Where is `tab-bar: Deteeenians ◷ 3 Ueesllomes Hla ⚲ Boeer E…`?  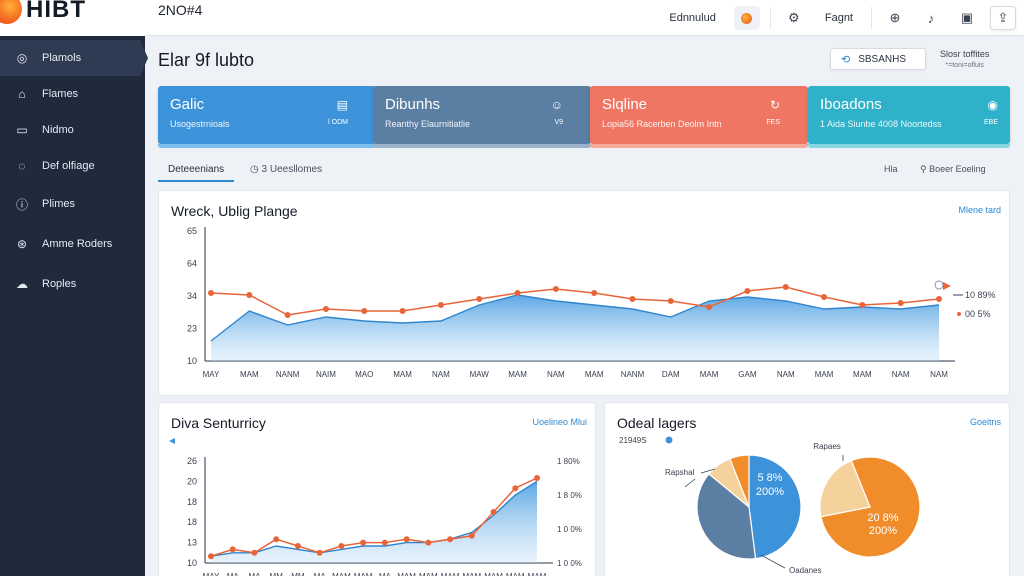 tab-bar: Deteeenians ◷ 3 Ueesllomes Hla ⚲ Boeer E… is located at coordinates (584, 171).